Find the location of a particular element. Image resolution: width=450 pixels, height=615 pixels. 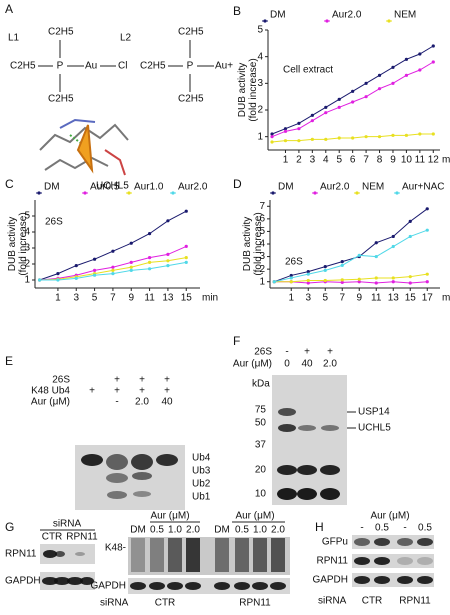

panel-label: F is located at coordinates (236, 341).